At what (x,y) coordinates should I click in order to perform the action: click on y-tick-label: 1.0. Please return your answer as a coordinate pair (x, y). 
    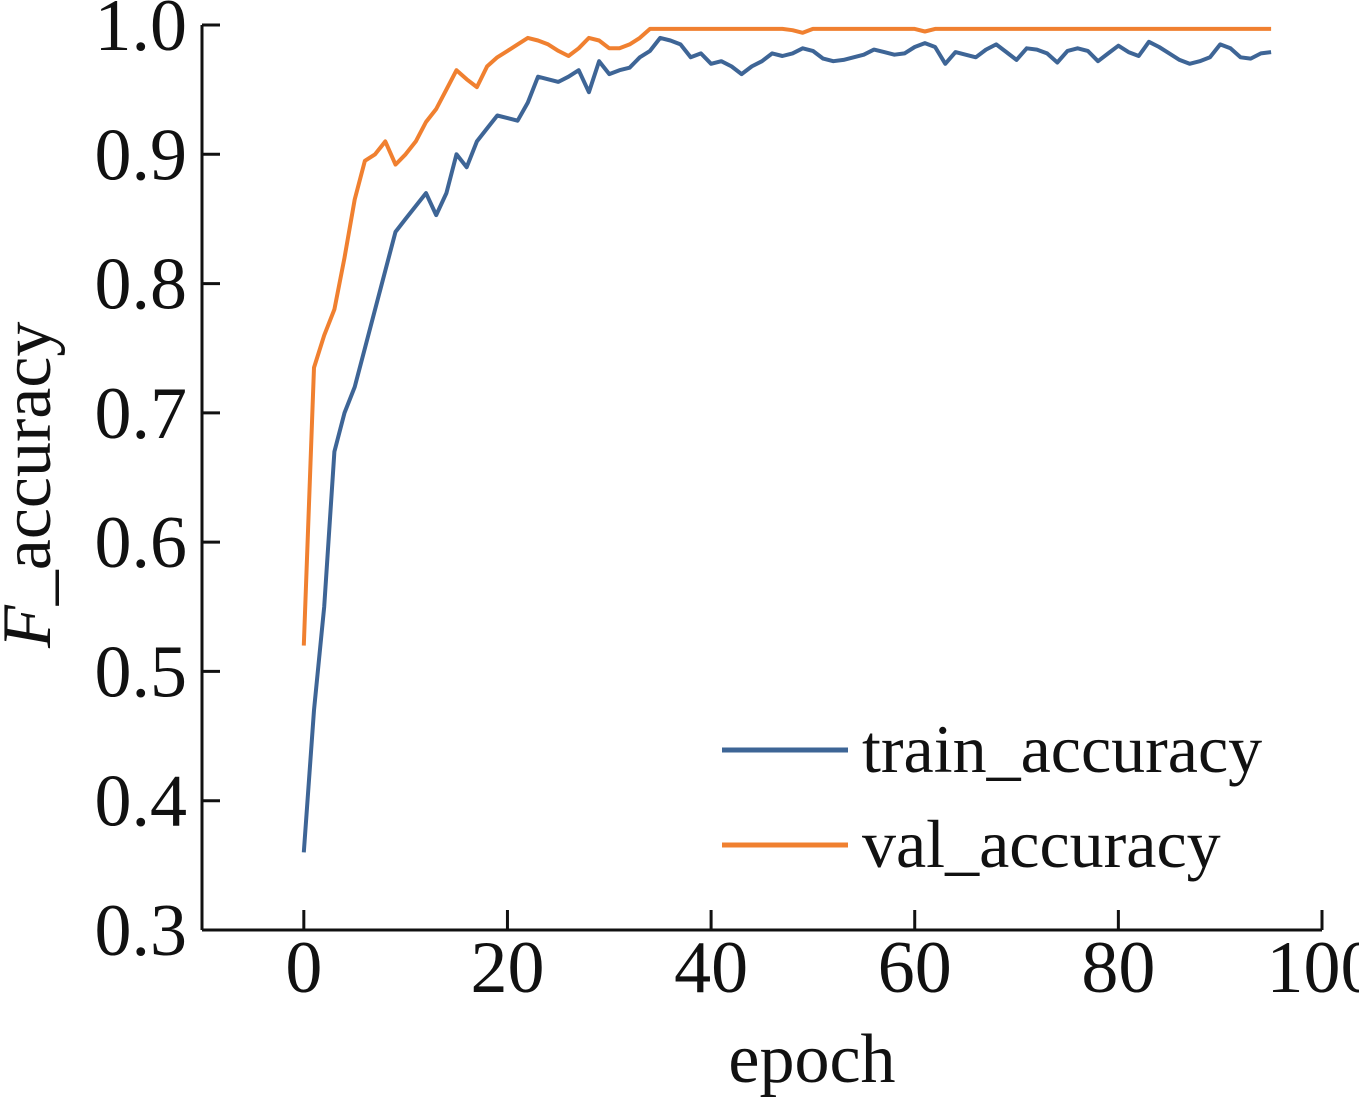
    Looking at the image, I should click on (141, 33).